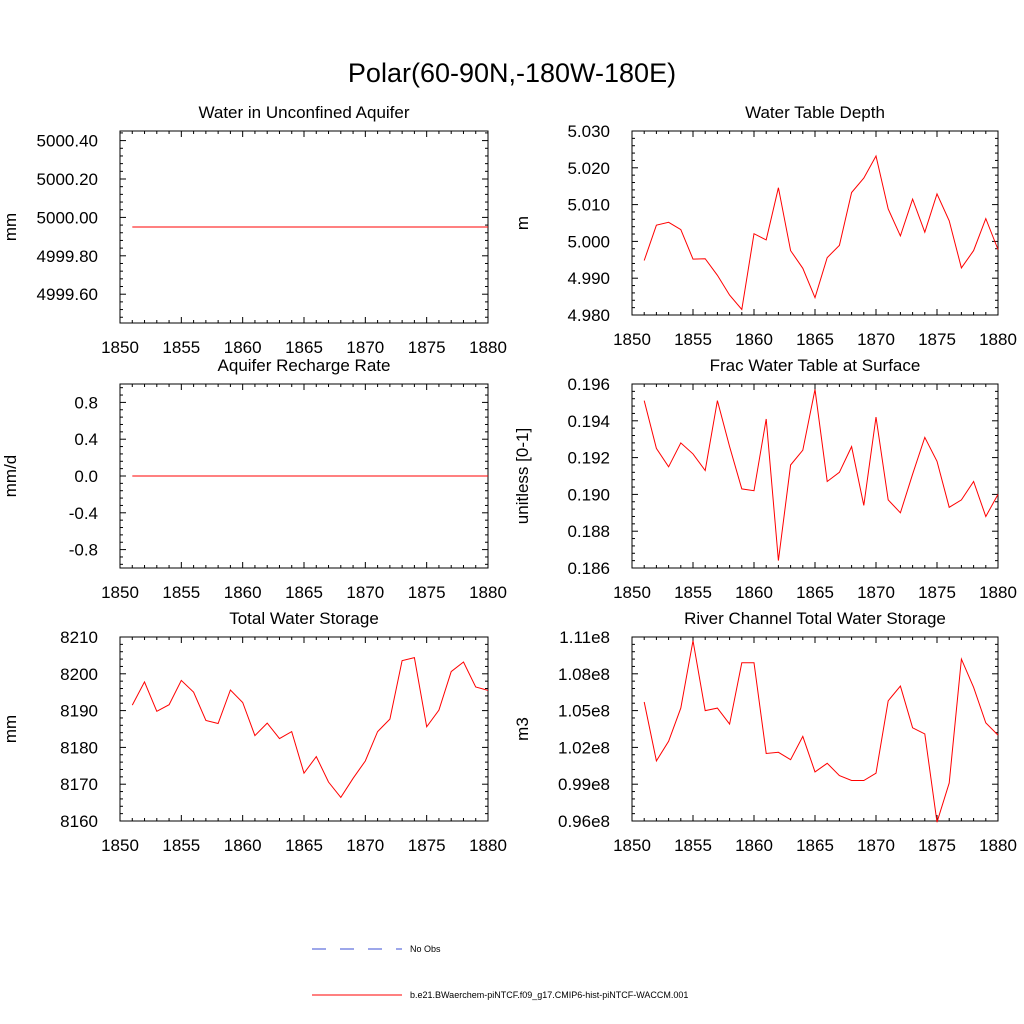 The height and width of the screenshot is (1024, 1024). Describe the element at coordinates (588, 315) in the screenshot. I see `y-tick-label: 4.980` at that location.